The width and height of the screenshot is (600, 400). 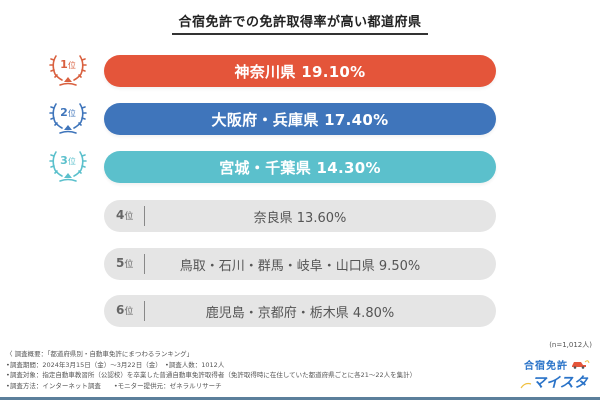 What do you see at coordinates (64, 112) in the screenshot?
I see `rank-number: 2` at bounding box center [64, 112].